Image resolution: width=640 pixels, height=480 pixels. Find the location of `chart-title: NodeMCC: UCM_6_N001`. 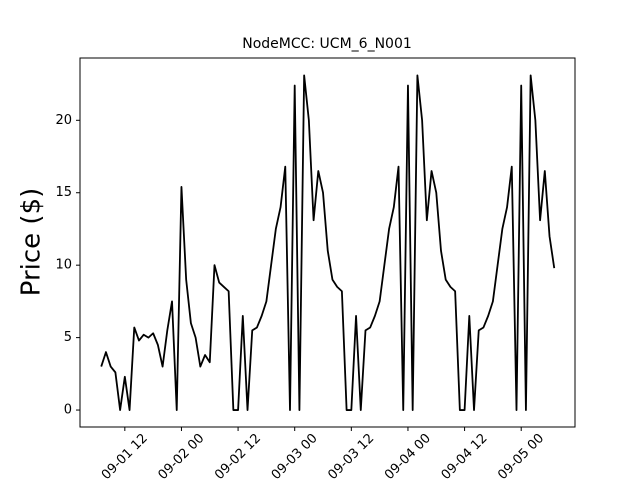

chart-title: NodeMCC: UCM_6_N001 is located at coordinates (327, 44).